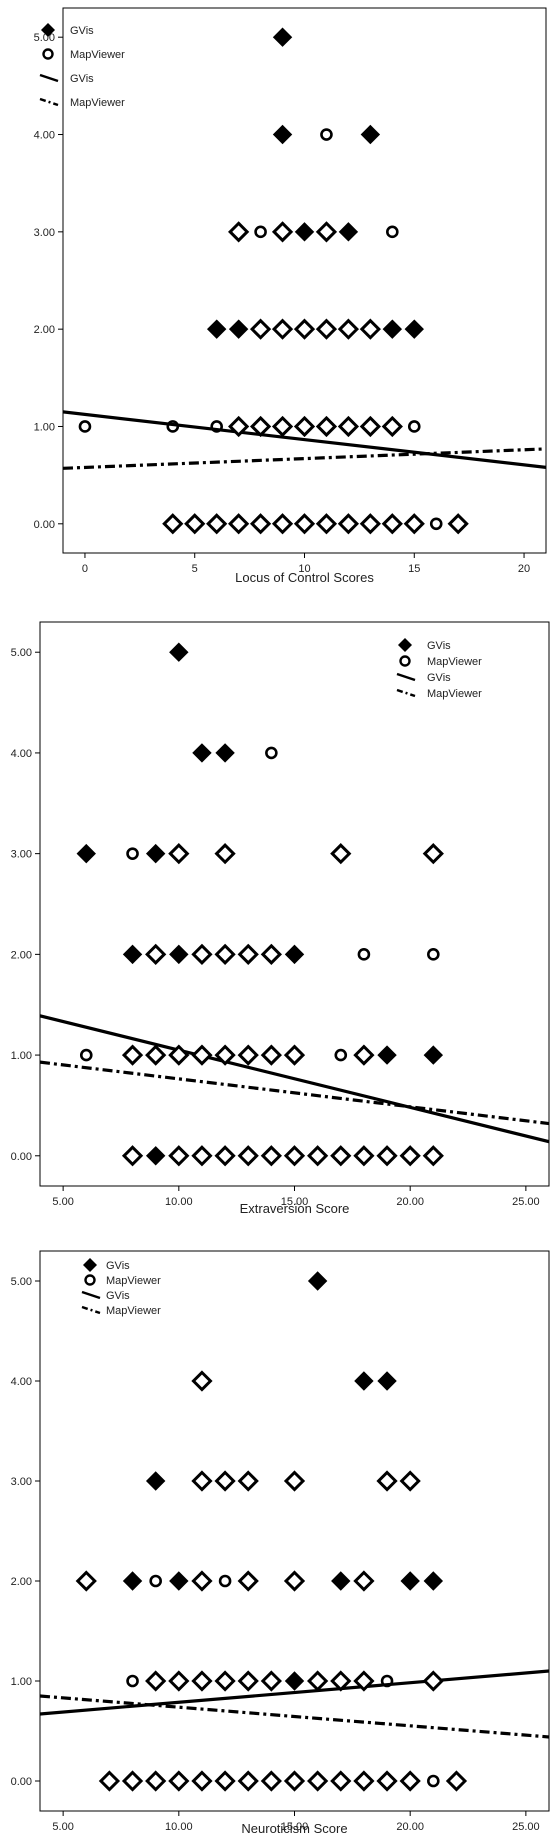 This screenshot has width=559, height=1845. Describe the element at coordinates (85, 569) in the screenshot. I see `x-tick-label: 0` at that location.